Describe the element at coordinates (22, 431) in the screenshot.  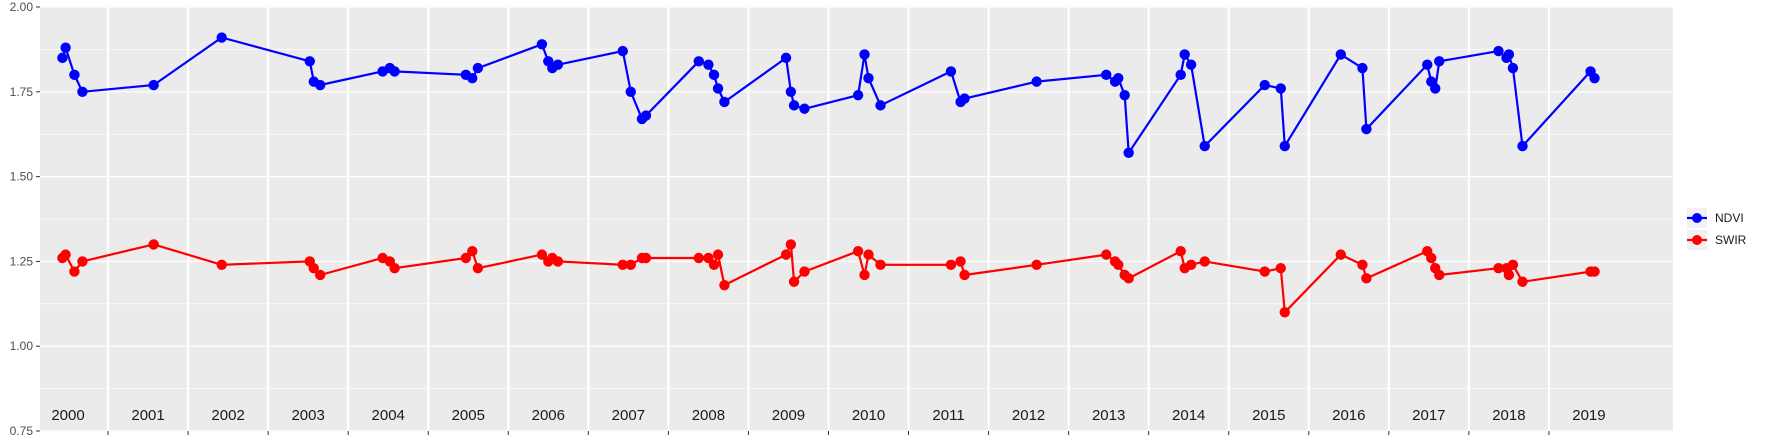
I see `y-tick-label: 0.75` at that location.